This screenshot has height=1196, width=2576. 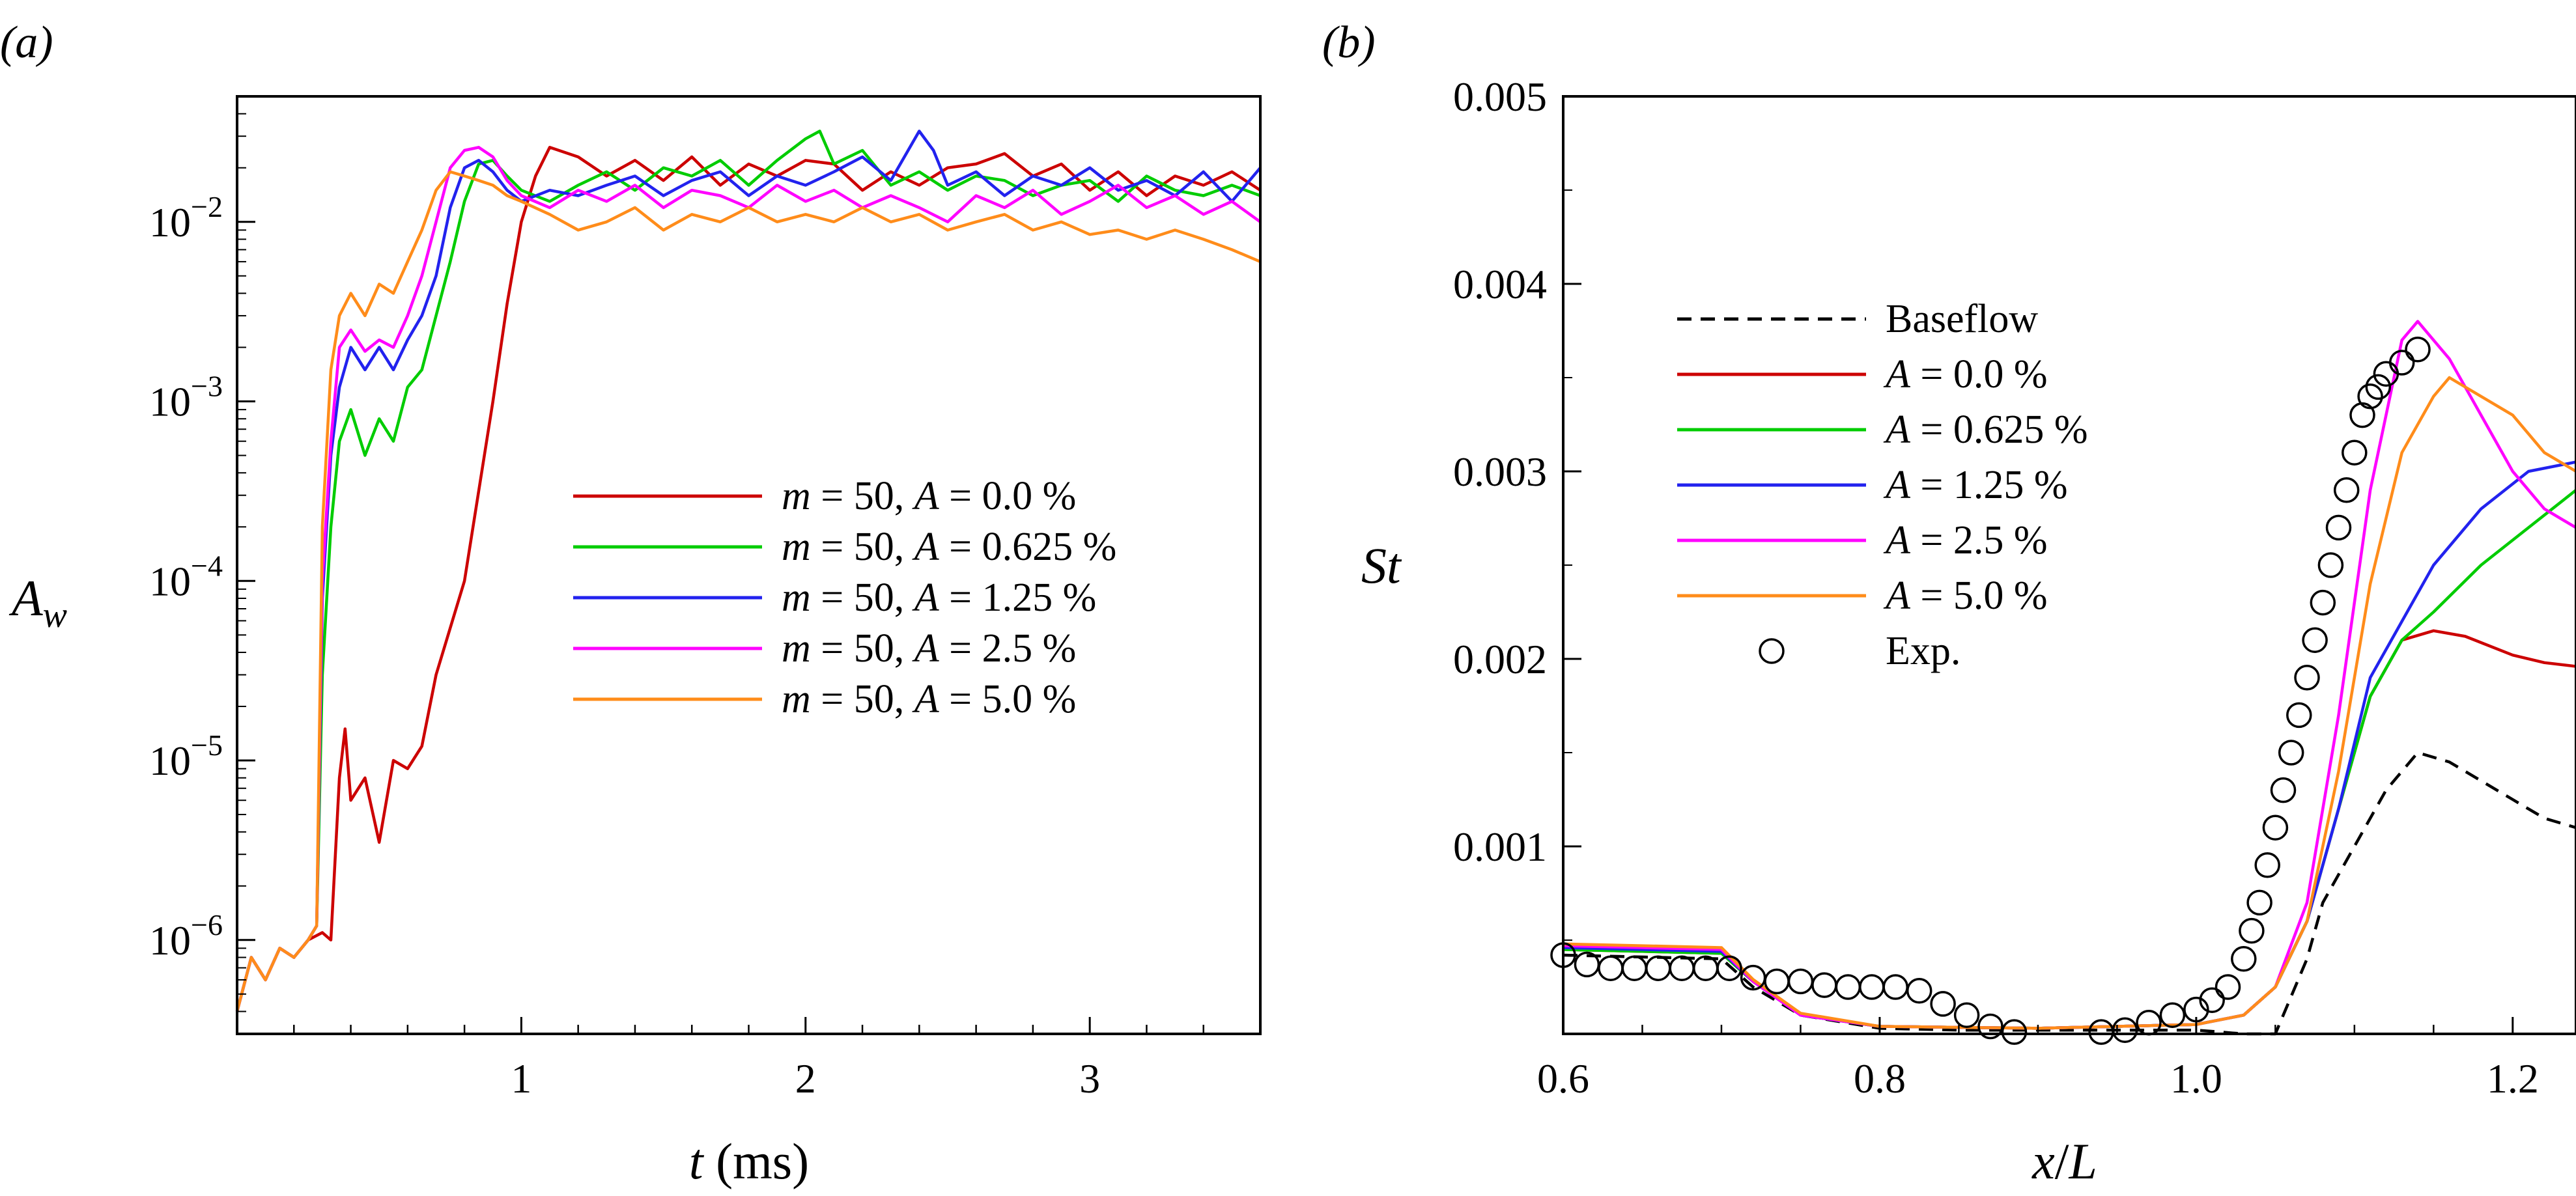 What do you see at coordinates (186, 756) in the screenshot?
I see `panel-a-ytick-label-1: 10⁻⁵` at bounding box center [186, 756].